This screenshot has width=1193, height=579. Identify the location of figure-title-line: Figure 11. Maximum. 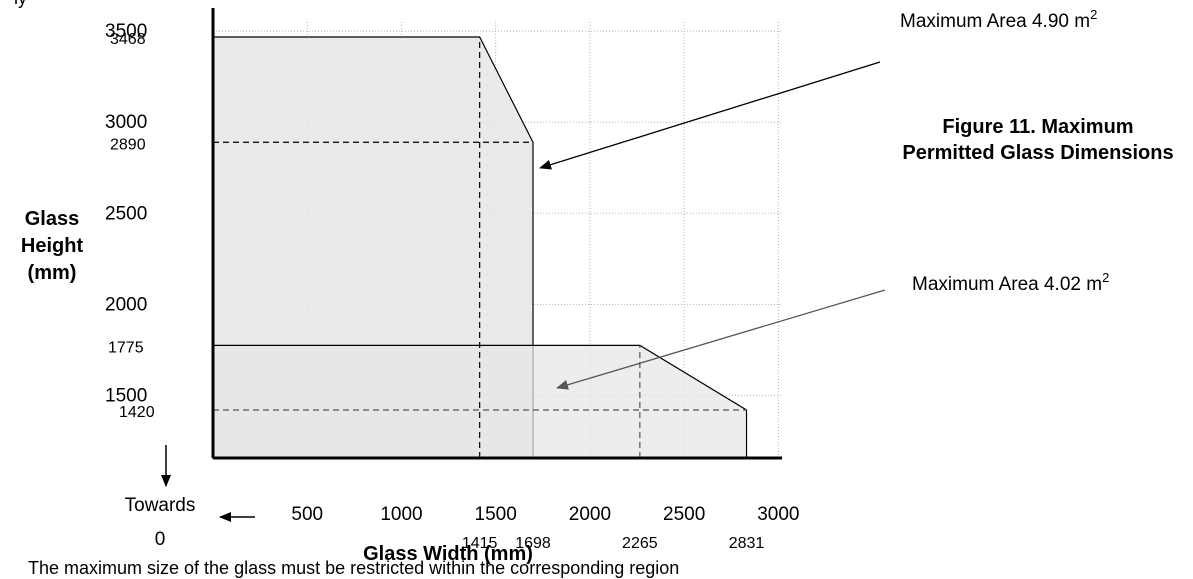
(1037, 127).